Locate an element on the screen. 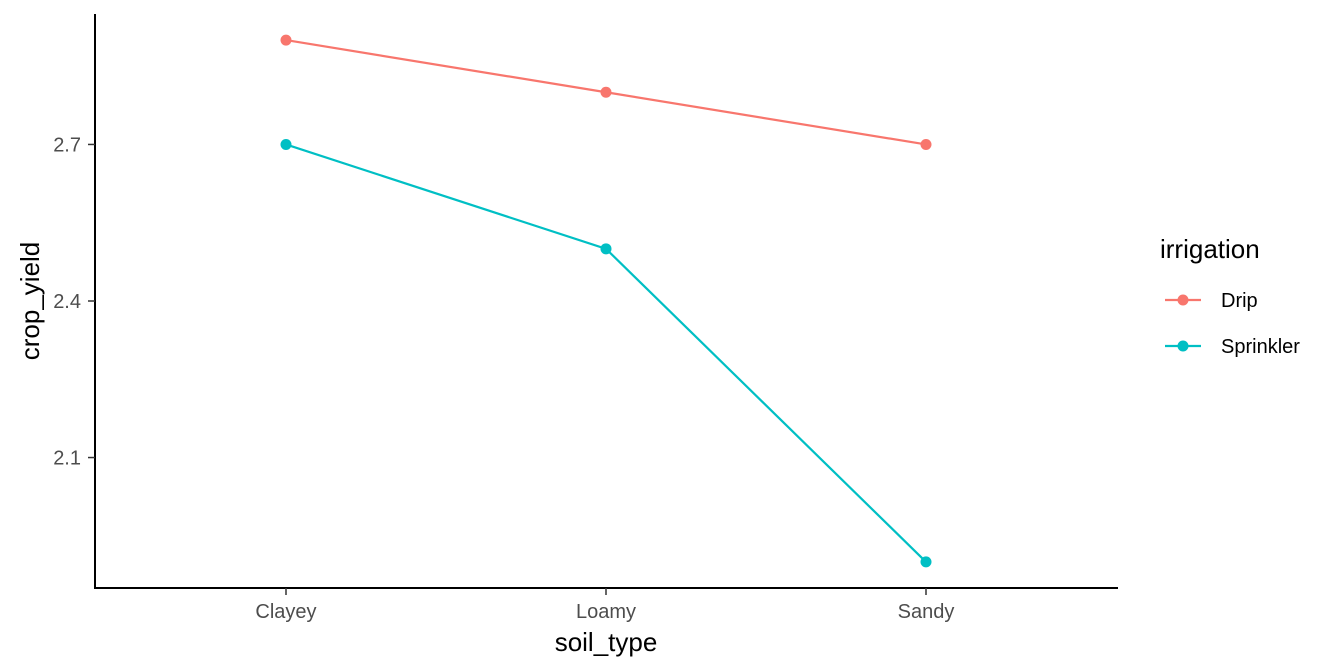 This screenshot has width=1344, height=672. legend-title: irrigation is located at coordinates (1210, 249).